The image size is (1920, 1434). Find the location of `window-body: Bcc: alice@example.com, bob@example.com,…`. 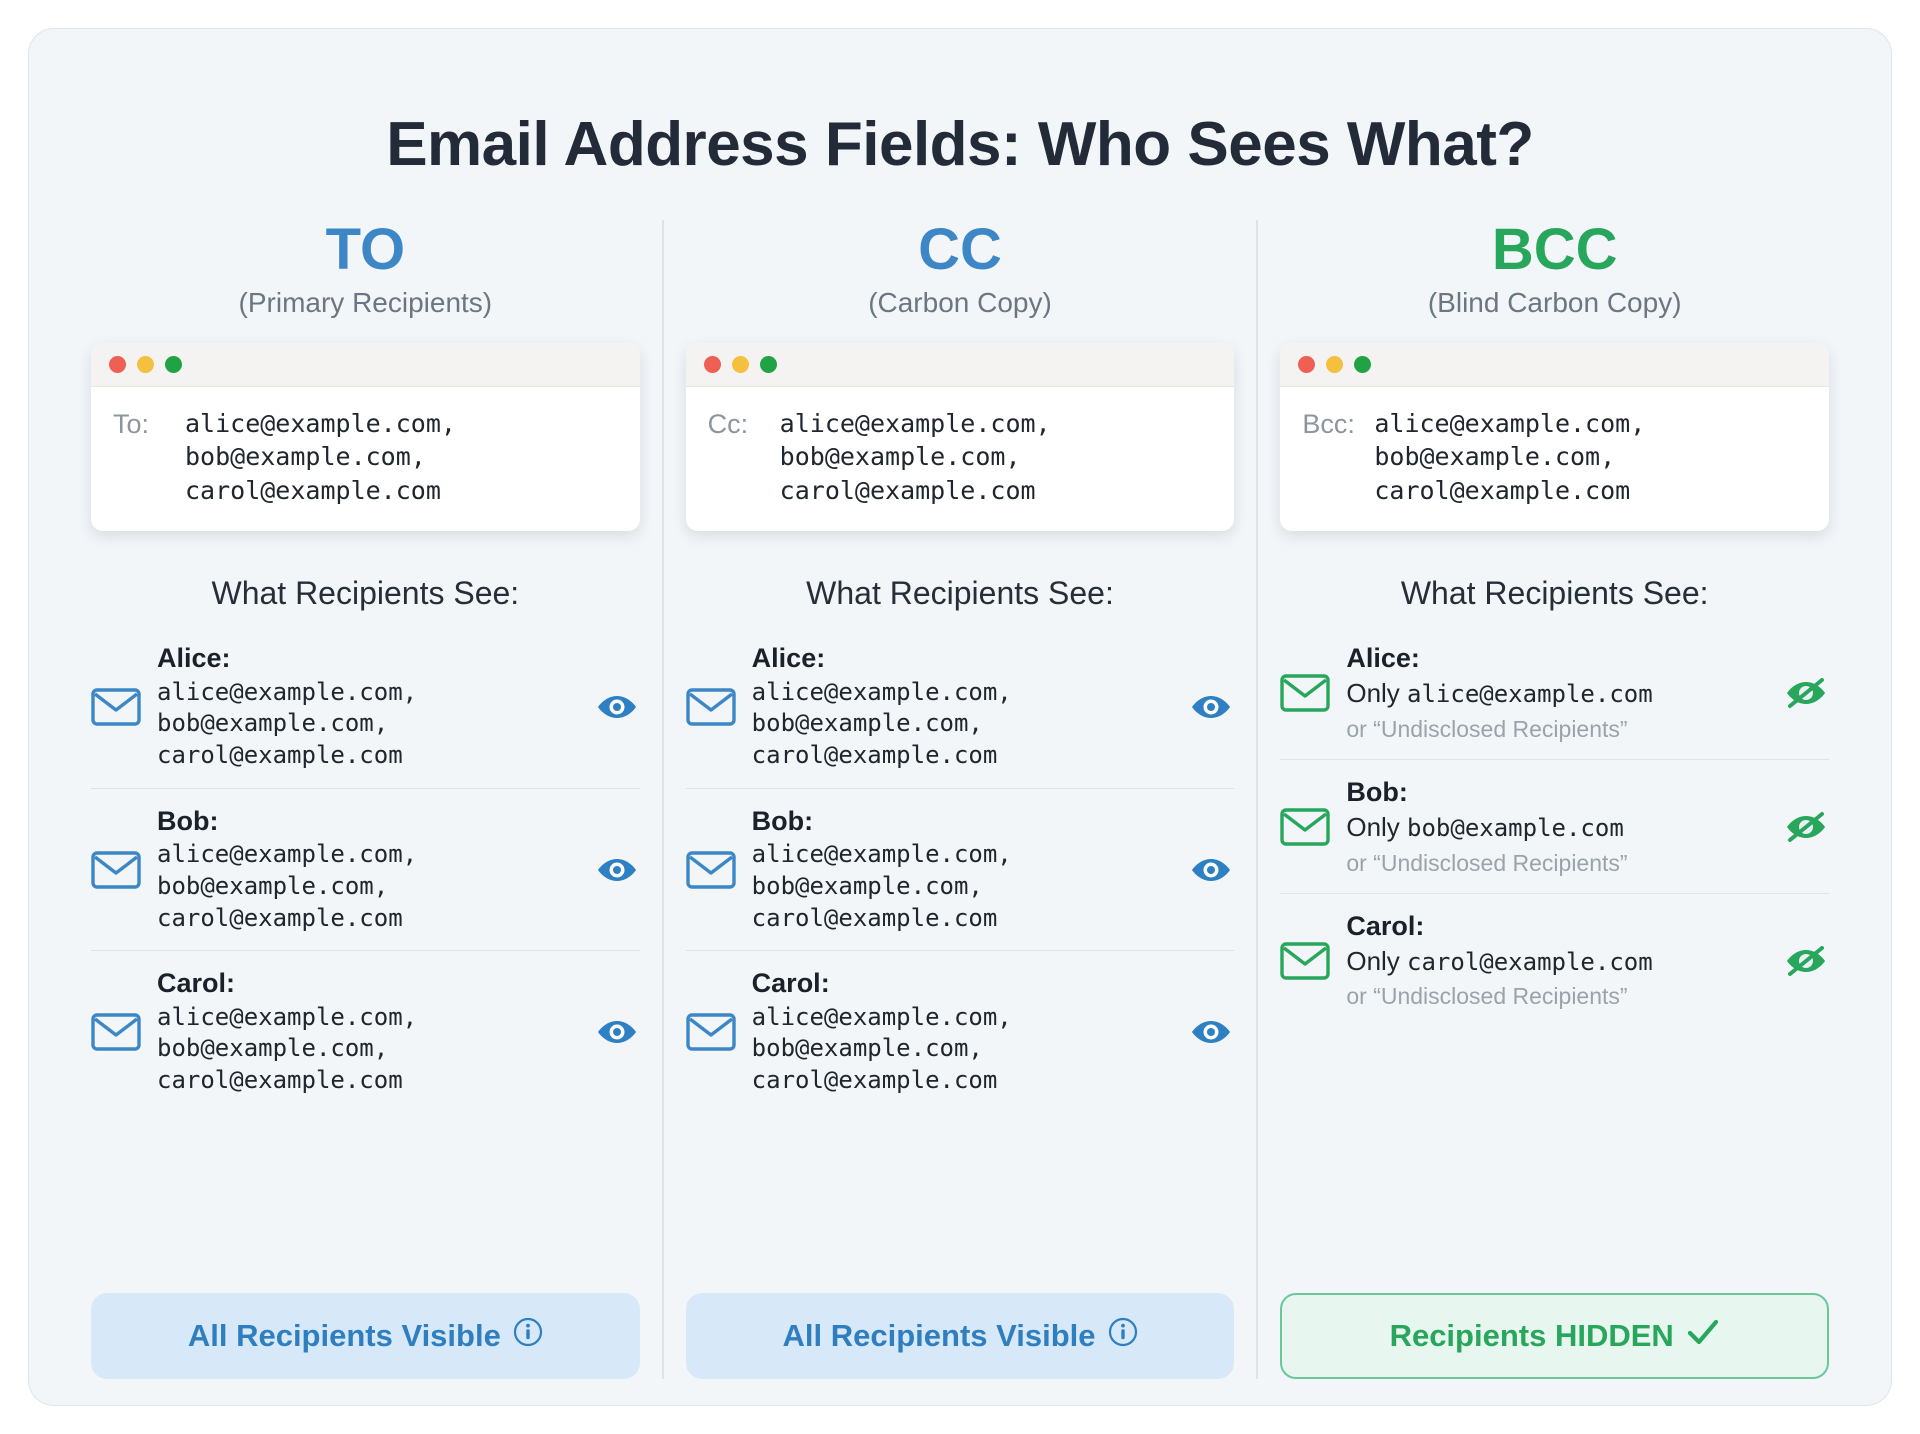

window-body: Bcc: alice@example.com, bob@example.com,… is located at coordinates (1554, 459).